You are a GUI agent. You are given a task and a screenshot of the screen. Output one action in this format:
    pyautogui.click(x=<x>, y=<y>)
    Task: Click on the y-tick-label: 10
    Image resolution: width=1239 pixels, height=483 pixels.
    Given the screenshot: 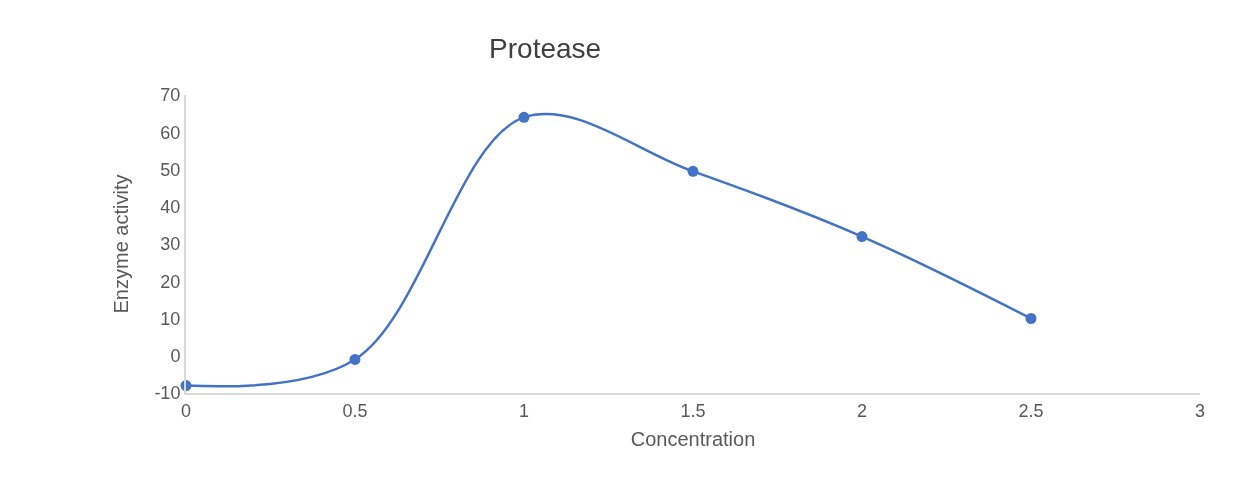 What is the action you would take?
    pyautogui.click(x=170, y=318)
    